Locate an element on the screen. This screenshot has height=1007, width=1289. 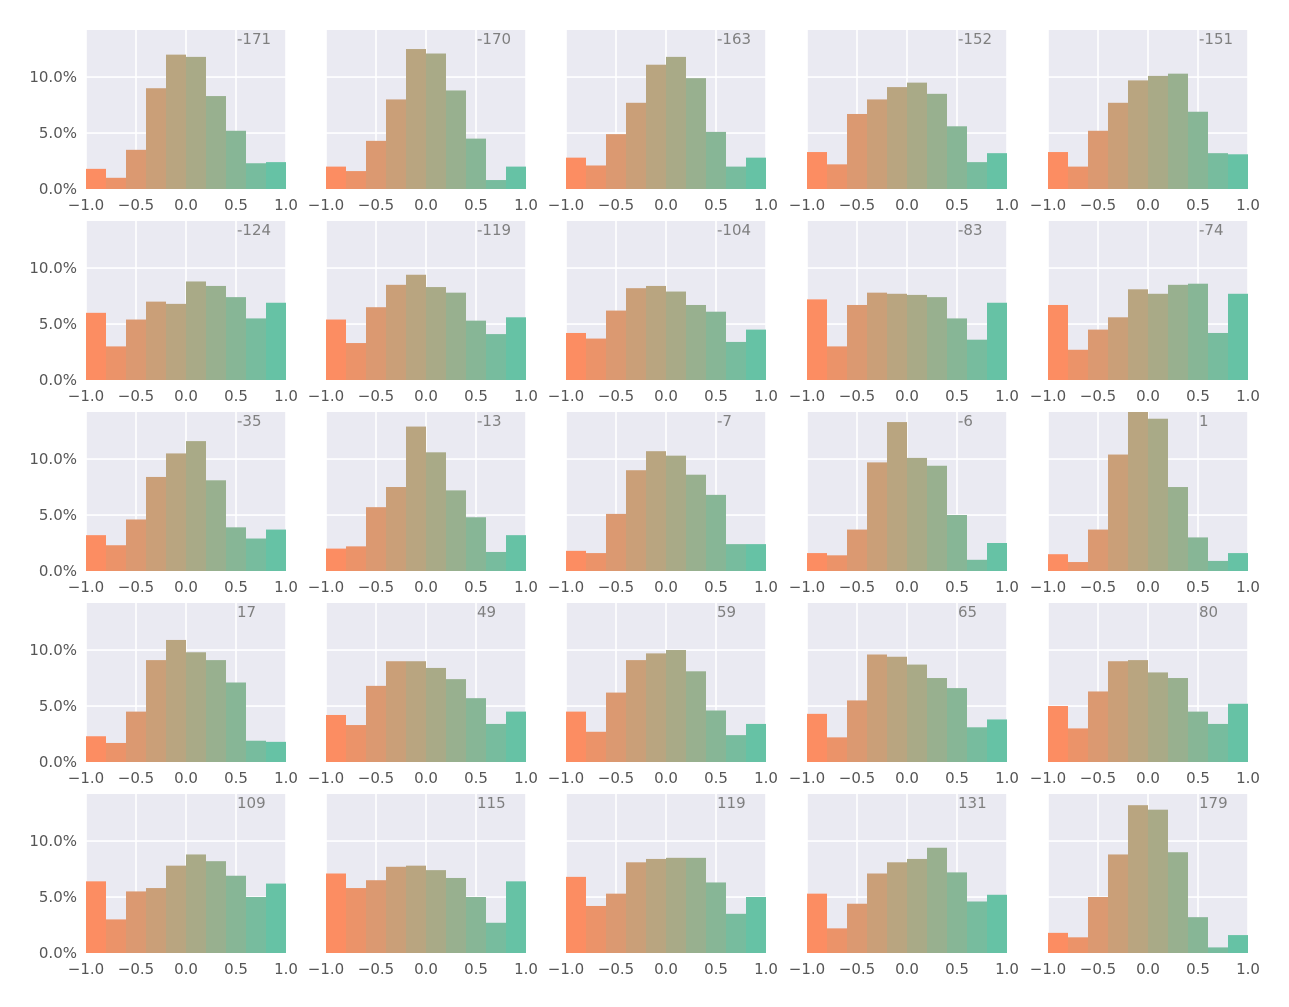
panel-label: 80 is located at coordinates (1208, 612).